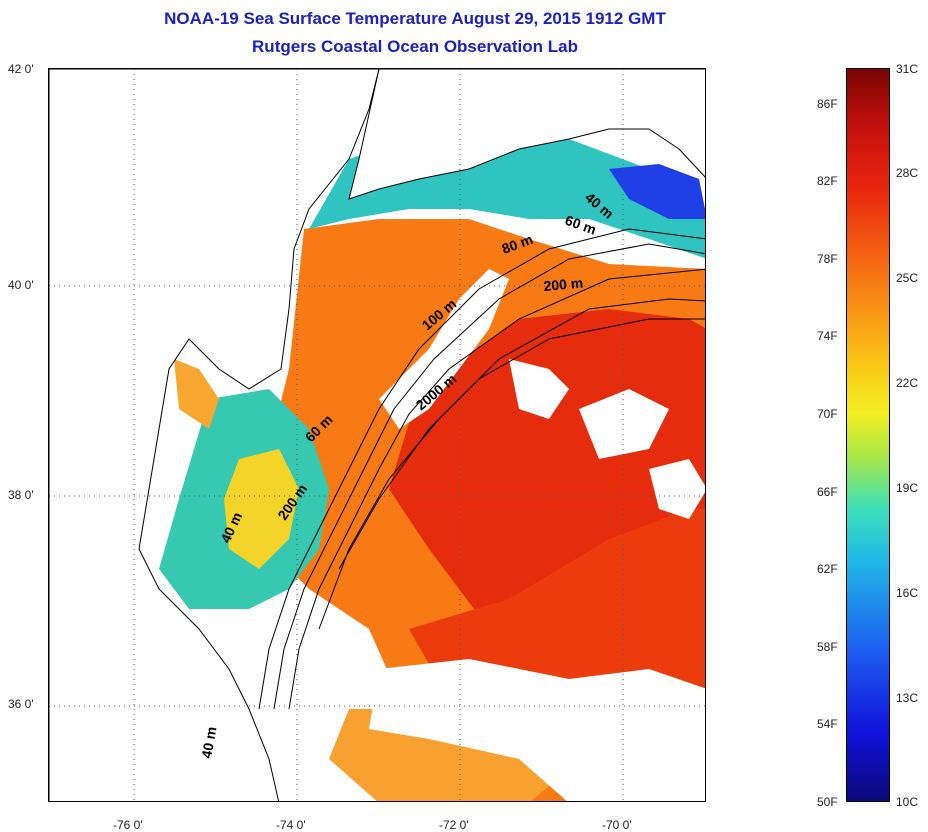 This screenshot has height=832, width=928. Describe the element at coordinates (907, 173) in the screenshot. I see `colorbar-c-label: 28C` at that location.